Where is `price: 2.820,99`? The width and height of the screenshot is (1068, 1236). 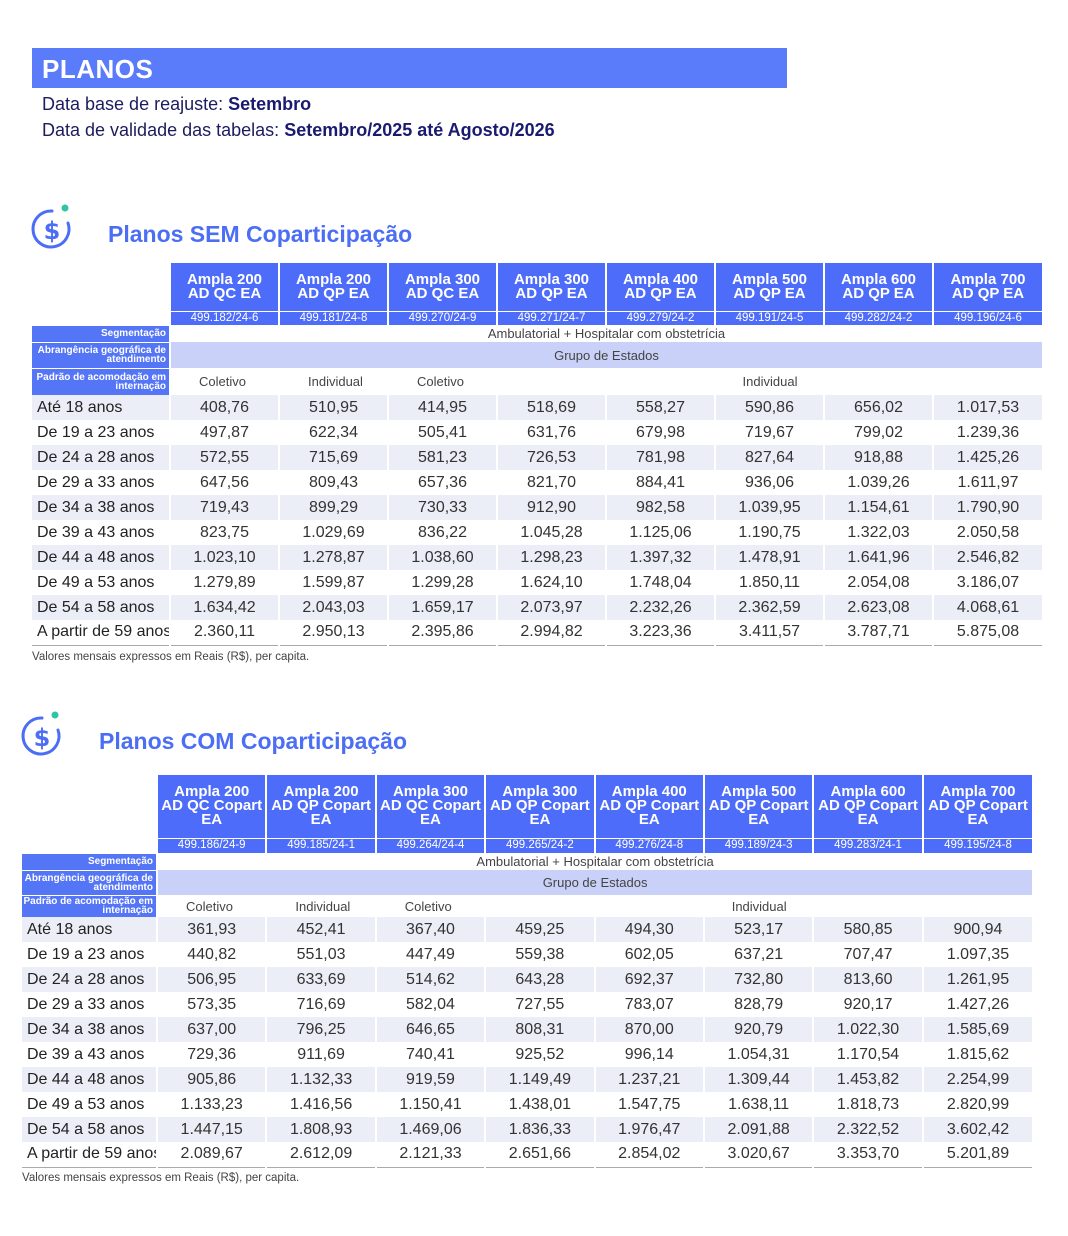 price: 2.820,99 is located at coordinates (977, 1104).